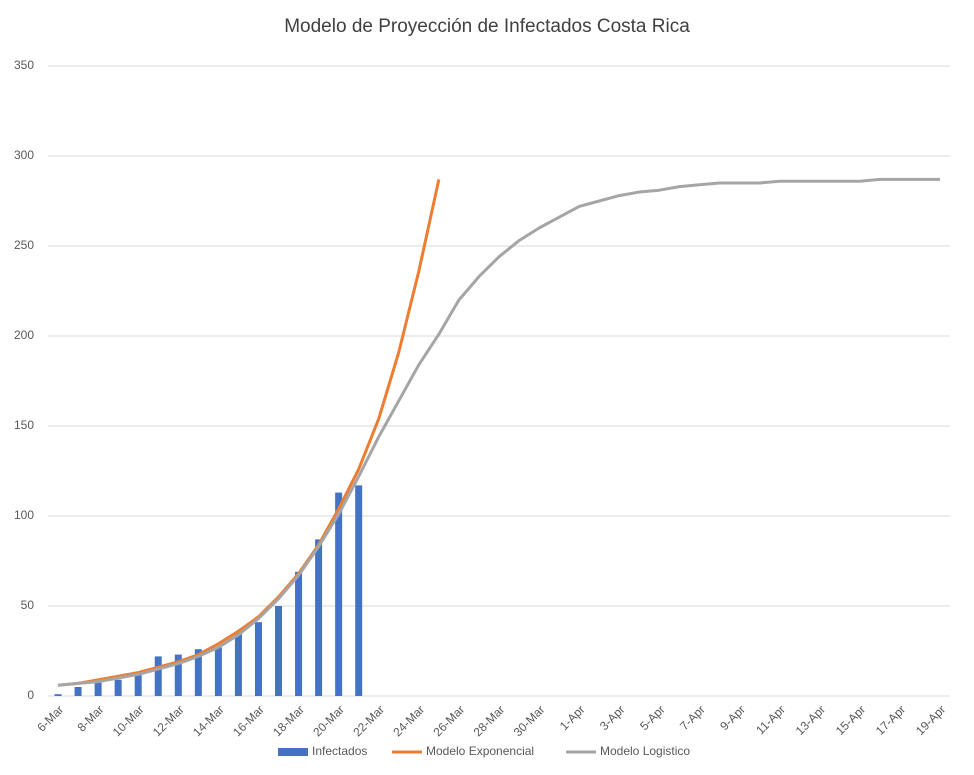 The height and width of the screenshot is (775, 974). Describe the element at coordinates (645, 751) in the screenshot. I see `legend-label: Modelo Logistico` at that location.